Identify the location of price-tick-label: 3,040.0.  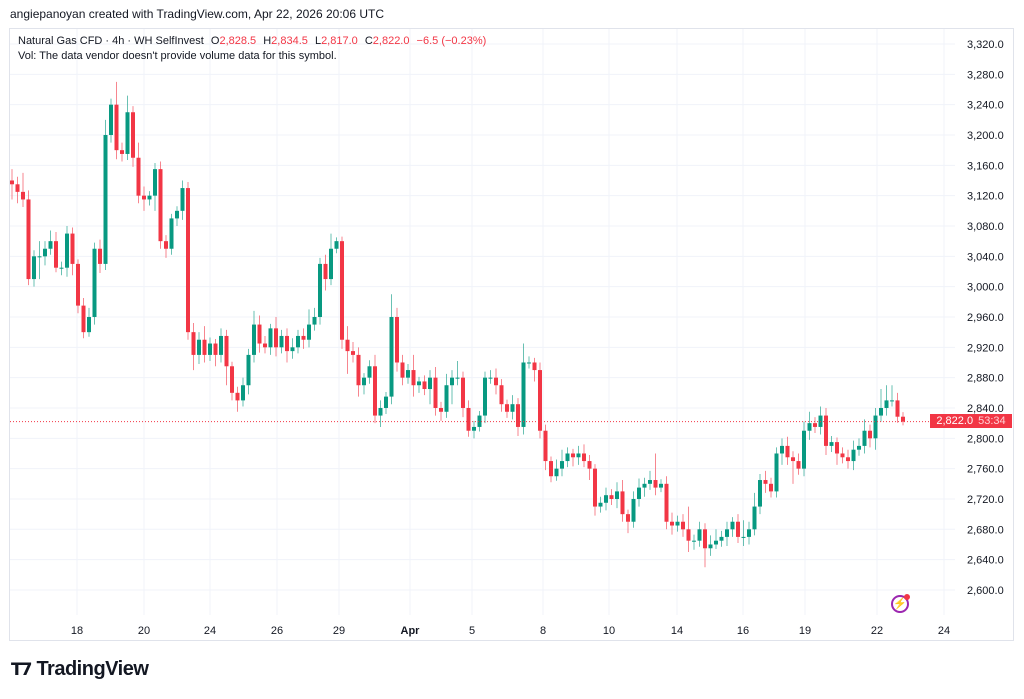
(985, 257).